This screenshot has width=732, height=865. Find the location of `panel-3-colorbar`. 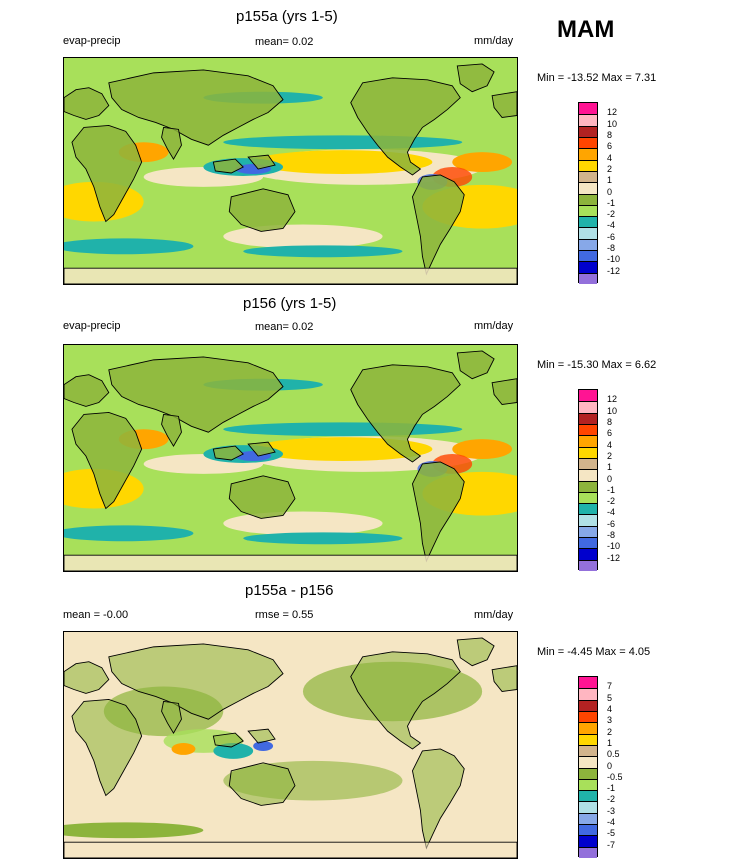

panel-3-colorbar is located at coordinates (588, 767).